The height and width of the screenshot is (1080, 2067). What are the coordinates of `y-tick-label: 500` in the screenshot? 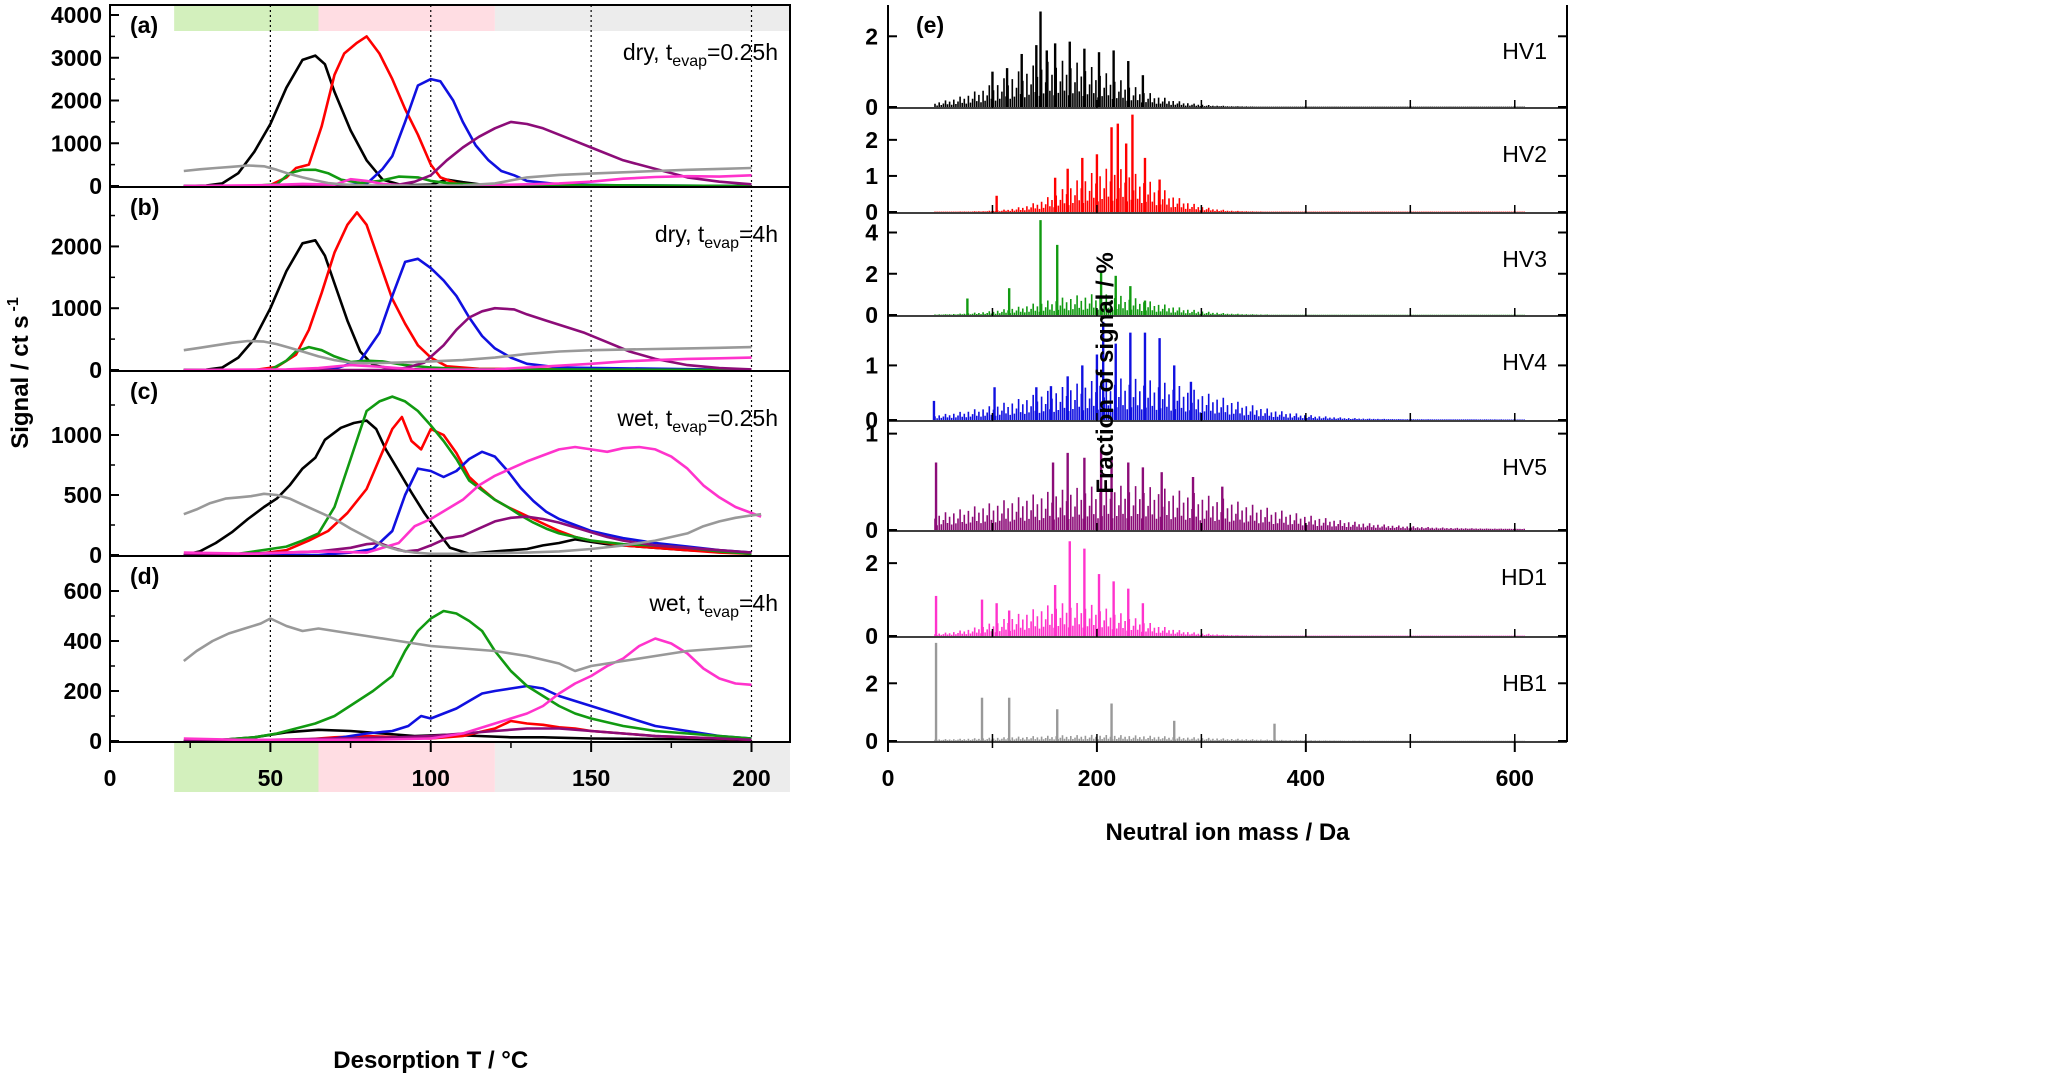 It's located at (83, 495).